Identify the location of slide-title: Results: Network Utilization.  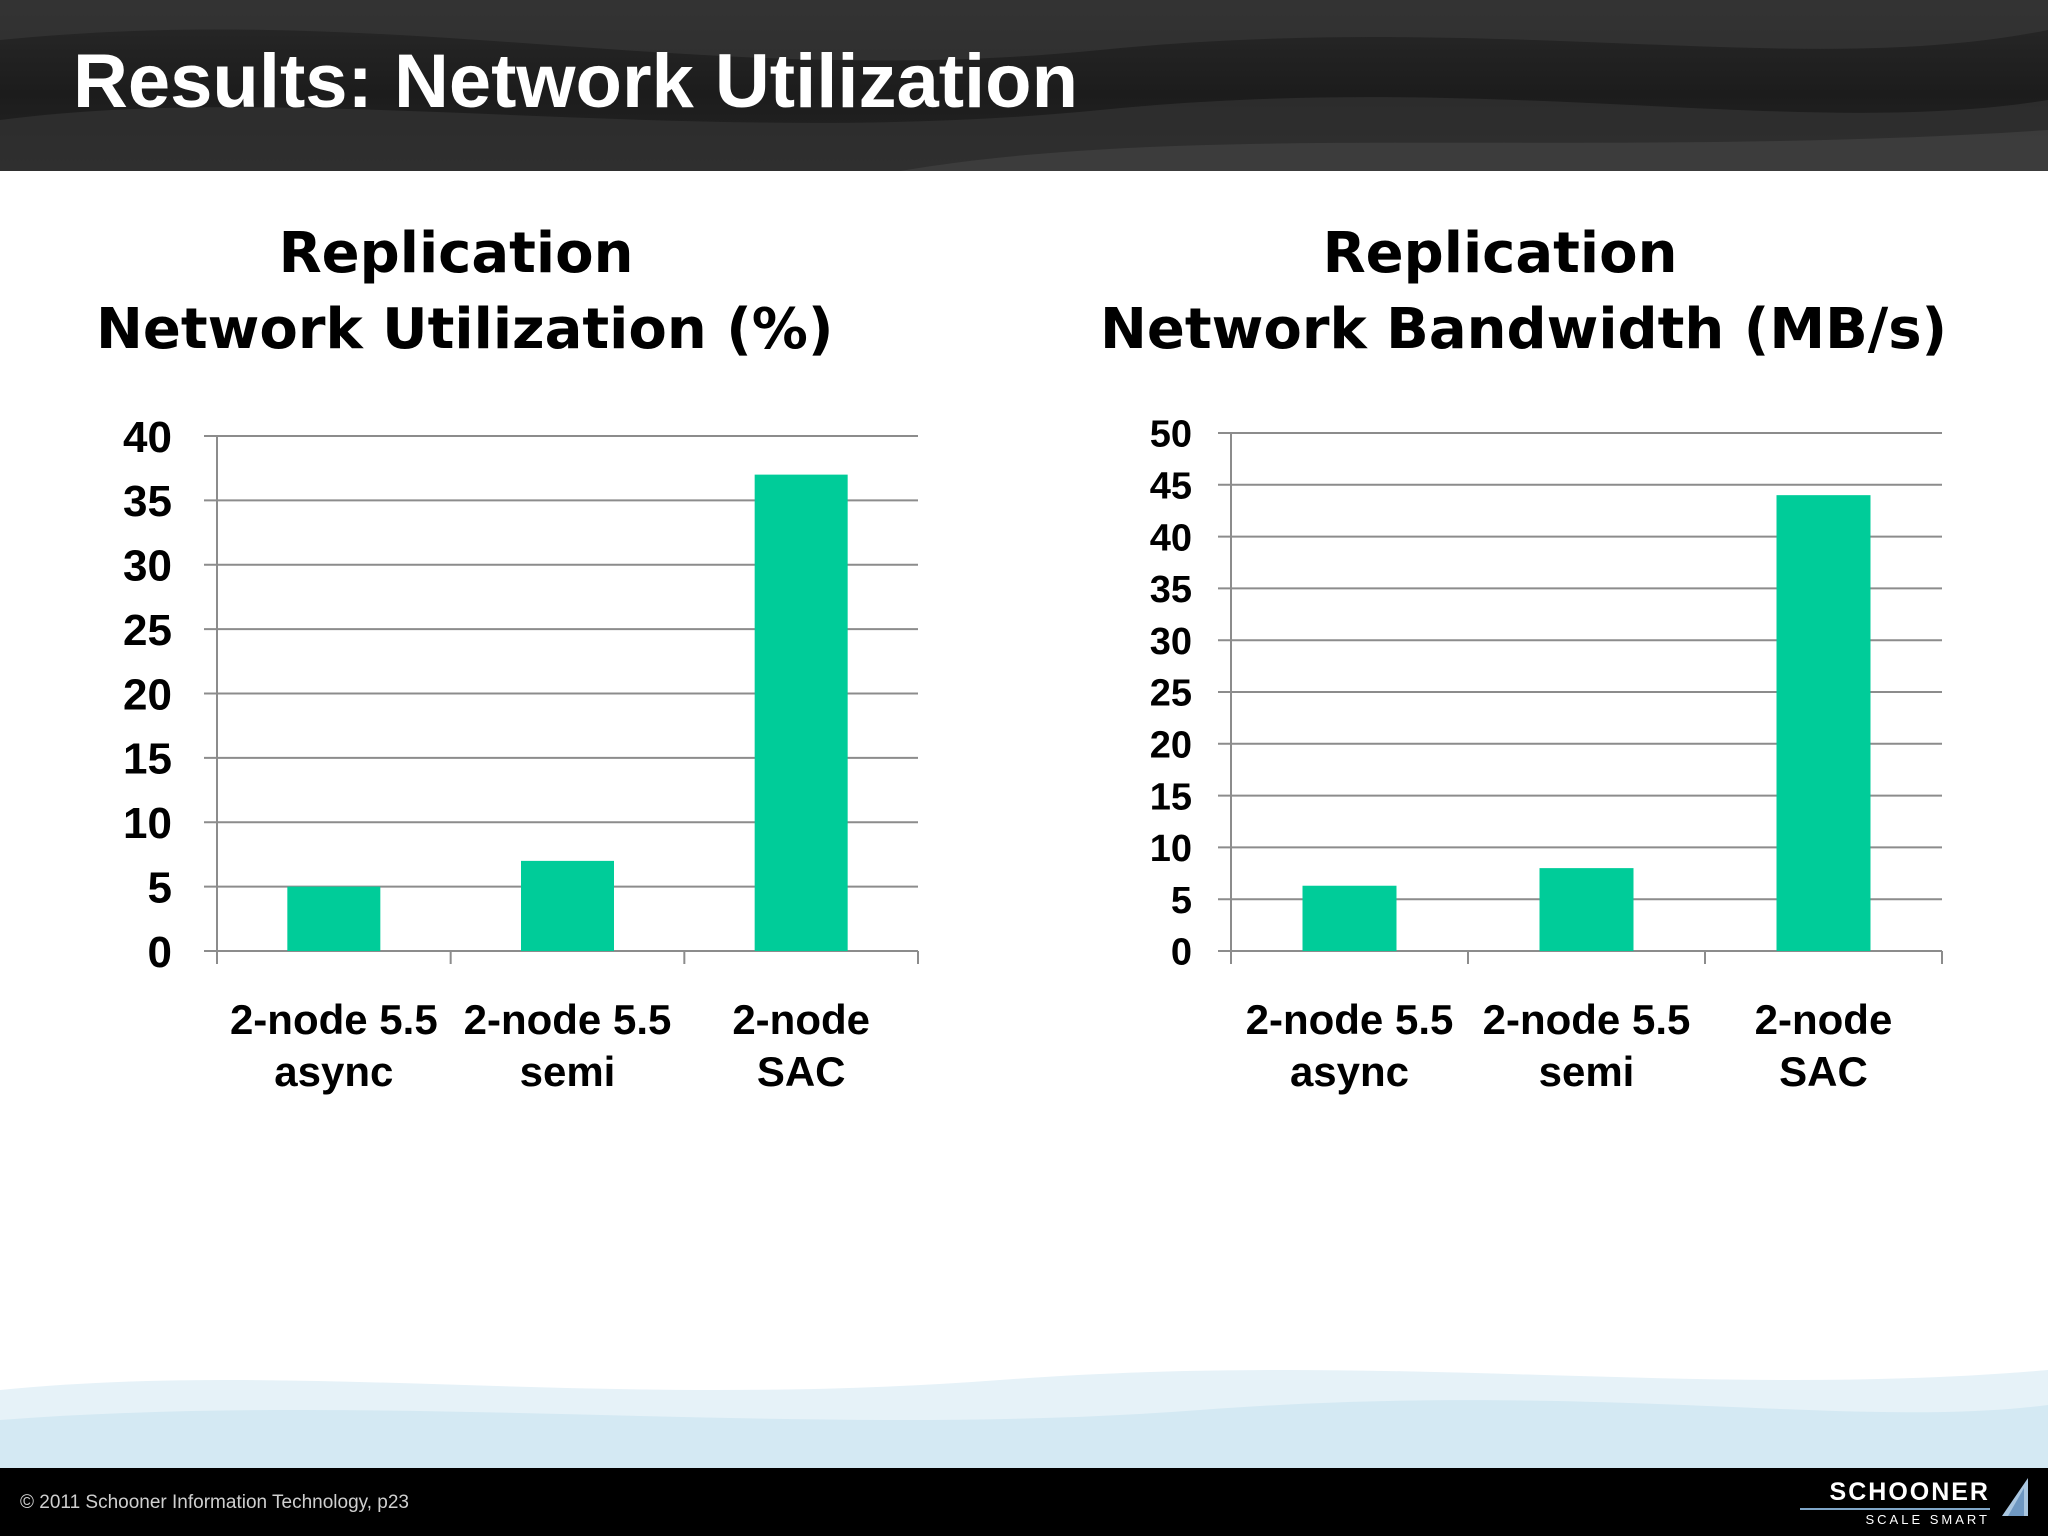
(575, 81).